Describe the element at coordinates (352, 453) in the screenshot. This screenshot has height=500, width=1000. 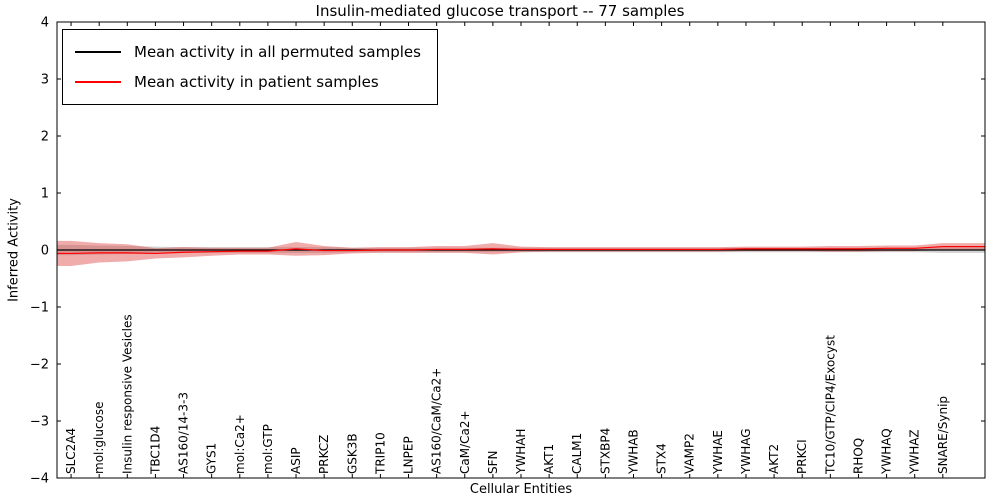
I see `x-tick-label: GSK3B` at that location.